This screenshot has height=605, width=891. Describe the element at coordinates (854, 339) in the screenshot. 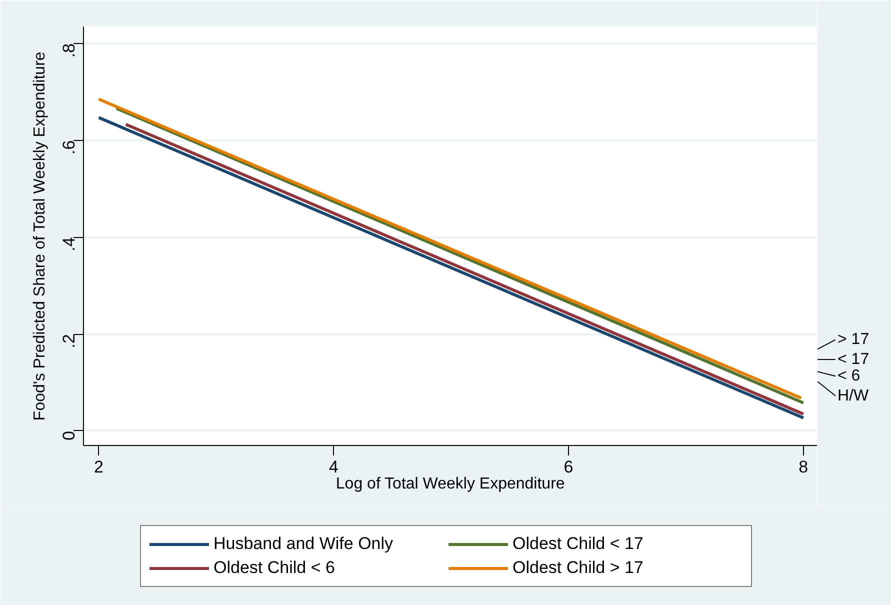

I see `text: > 17` at that location.